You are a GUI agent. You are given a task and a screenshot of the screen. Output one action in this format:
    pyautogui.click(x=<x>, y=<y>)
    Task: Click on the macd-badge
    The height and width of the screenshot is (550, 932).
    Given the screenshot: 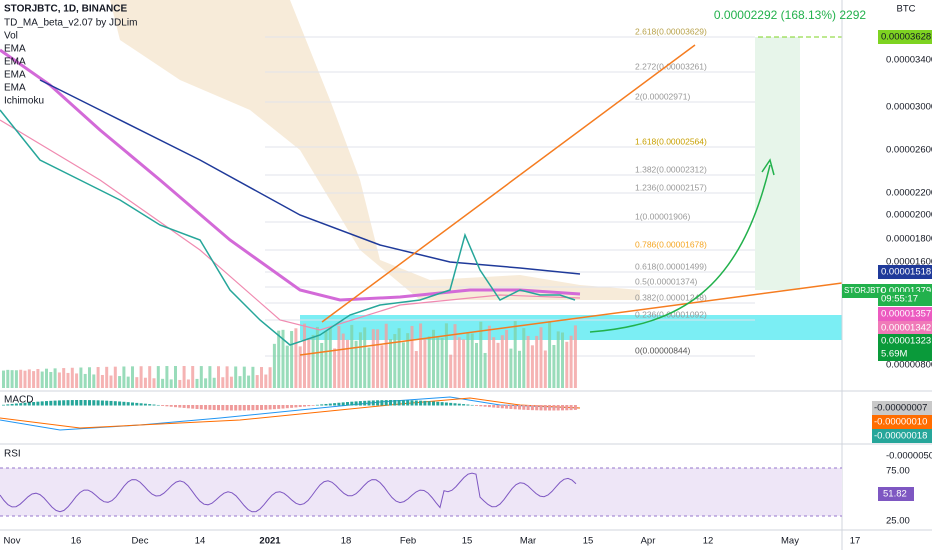 What is the action you would take?
    pyautogui.click(x=902, y=422)
    